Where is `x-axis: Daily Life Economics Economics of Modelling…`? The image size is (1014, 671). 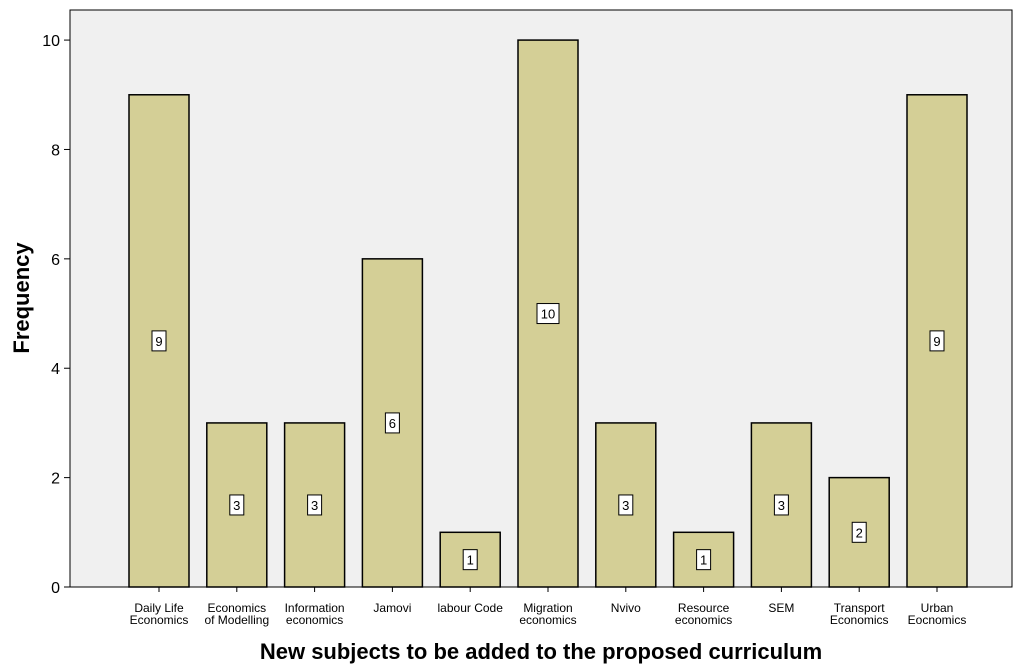 x-axis: Daily Life Economics Economics of Modelling… is located at coordinates (548, 607).